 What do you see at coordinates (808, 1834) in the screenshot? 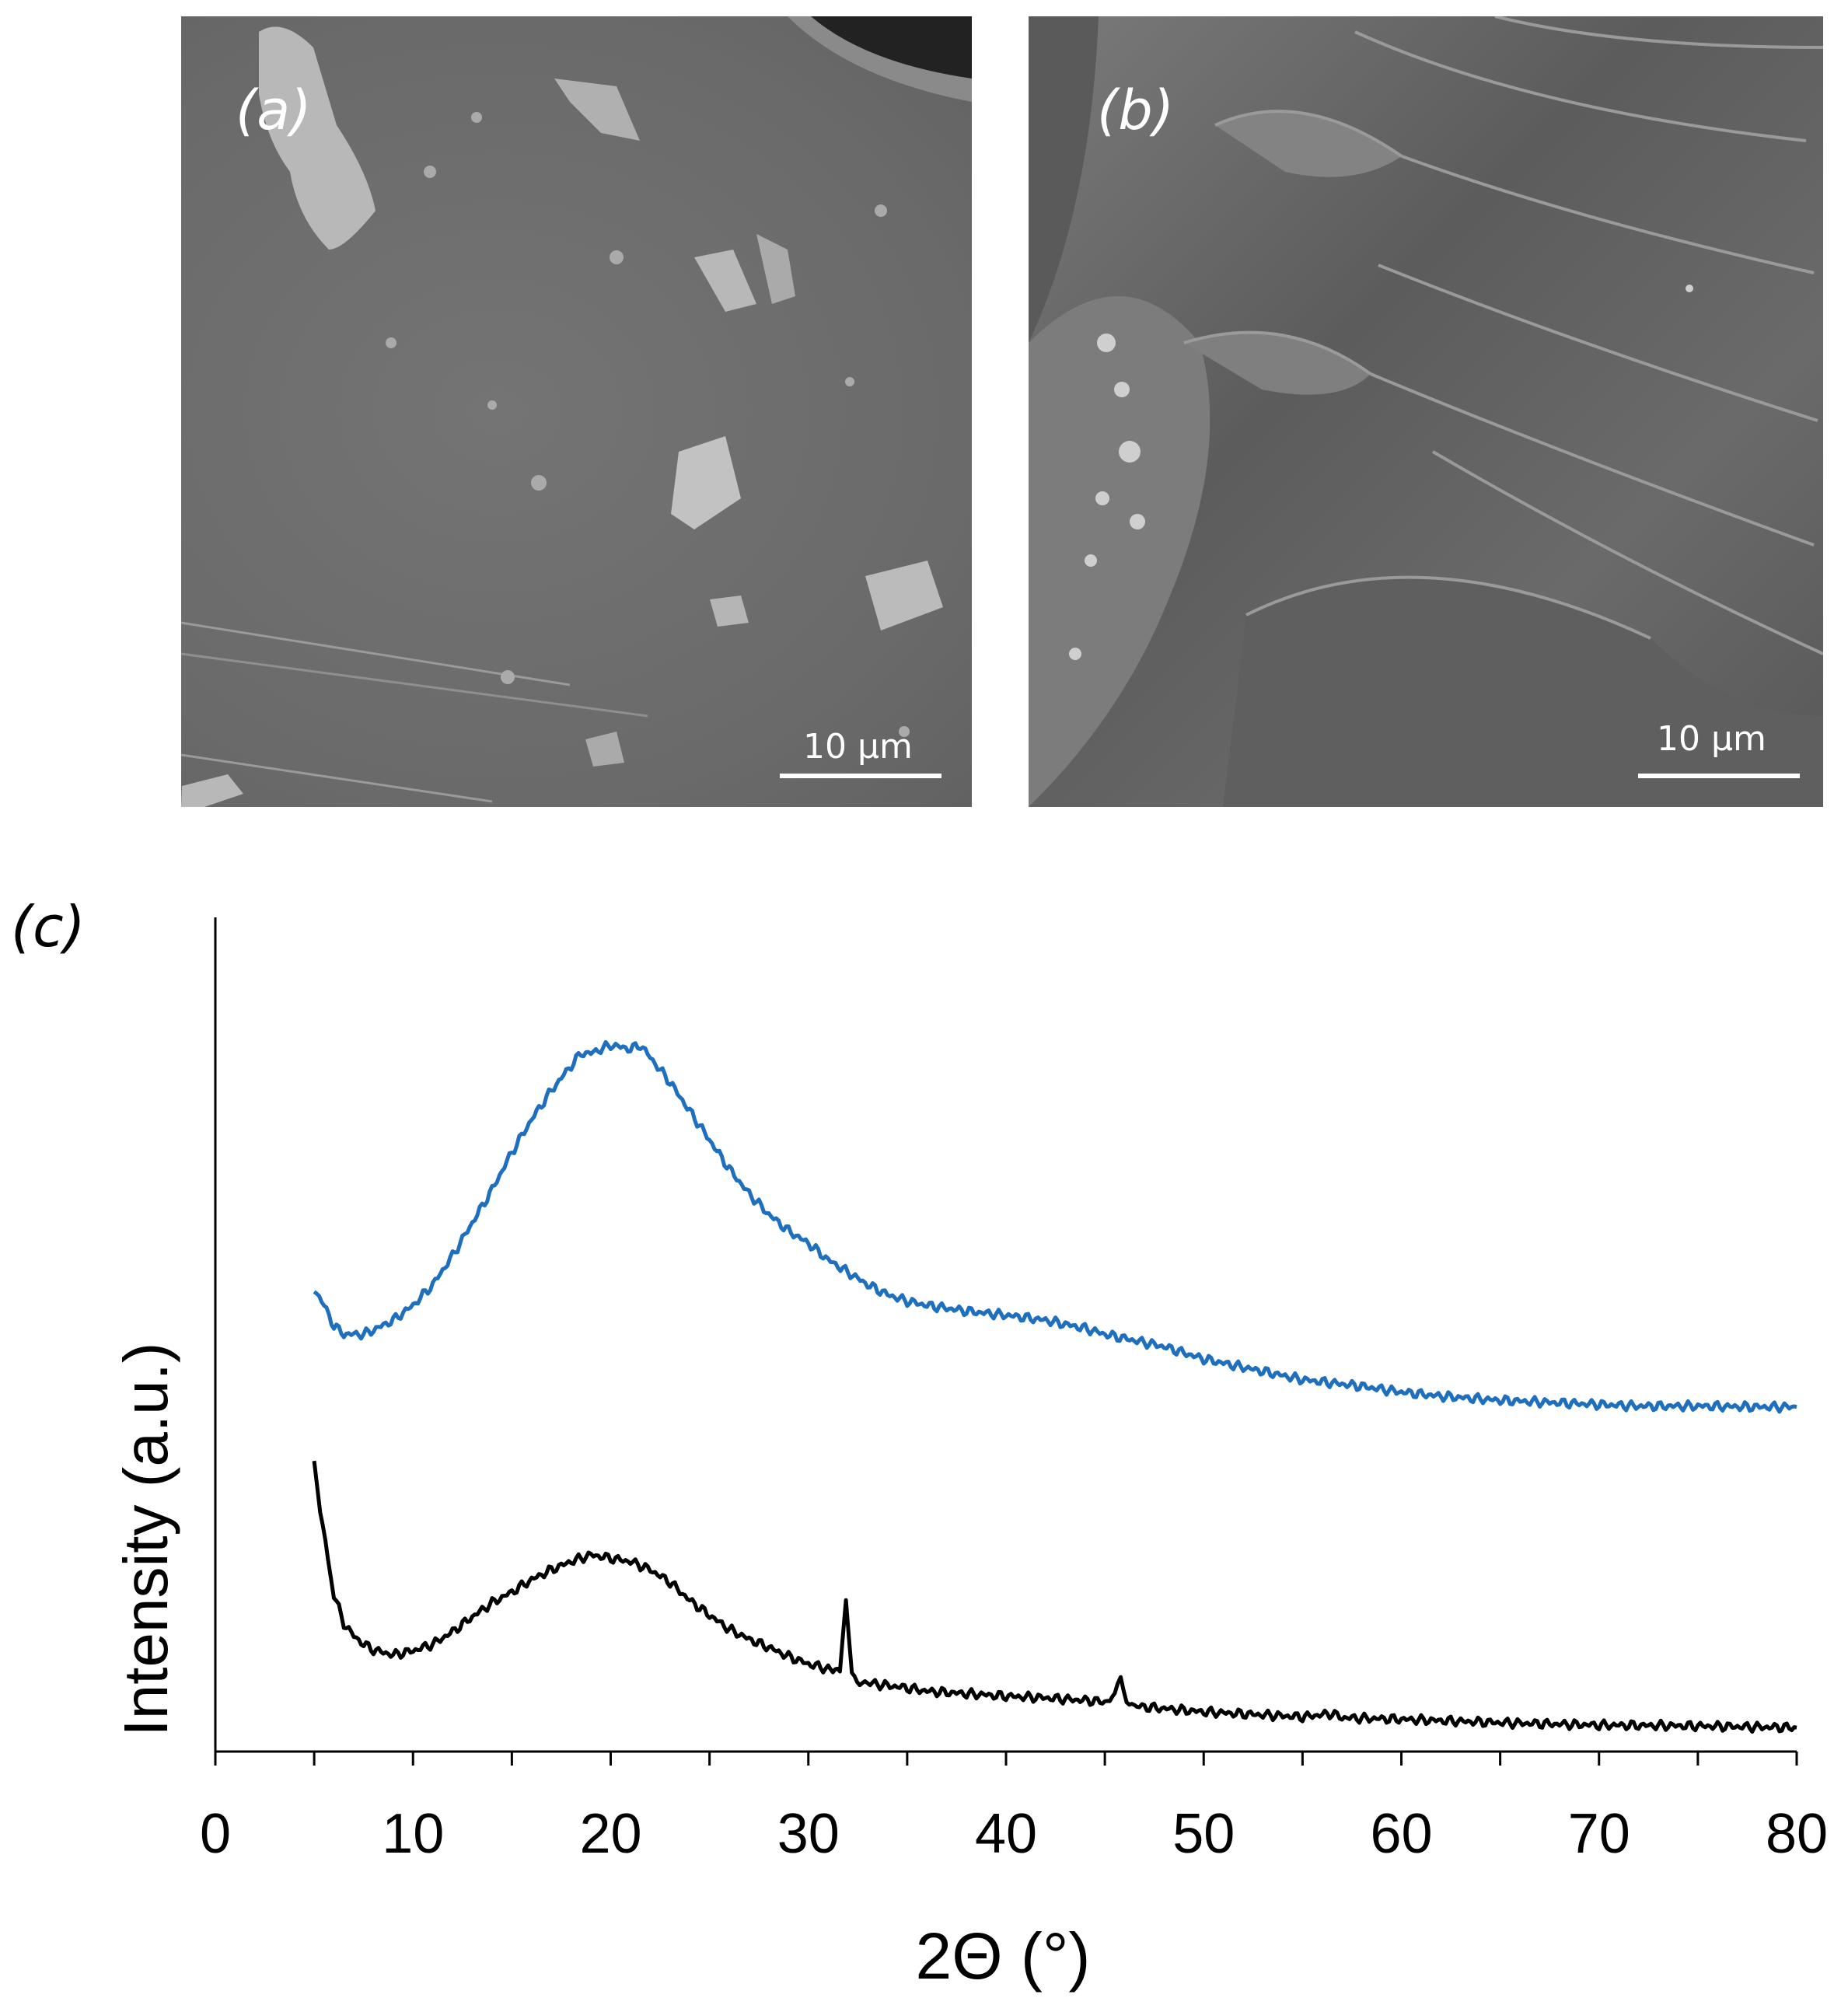
I see `x-tick-label: 30` at bounding box center [808, 1834].